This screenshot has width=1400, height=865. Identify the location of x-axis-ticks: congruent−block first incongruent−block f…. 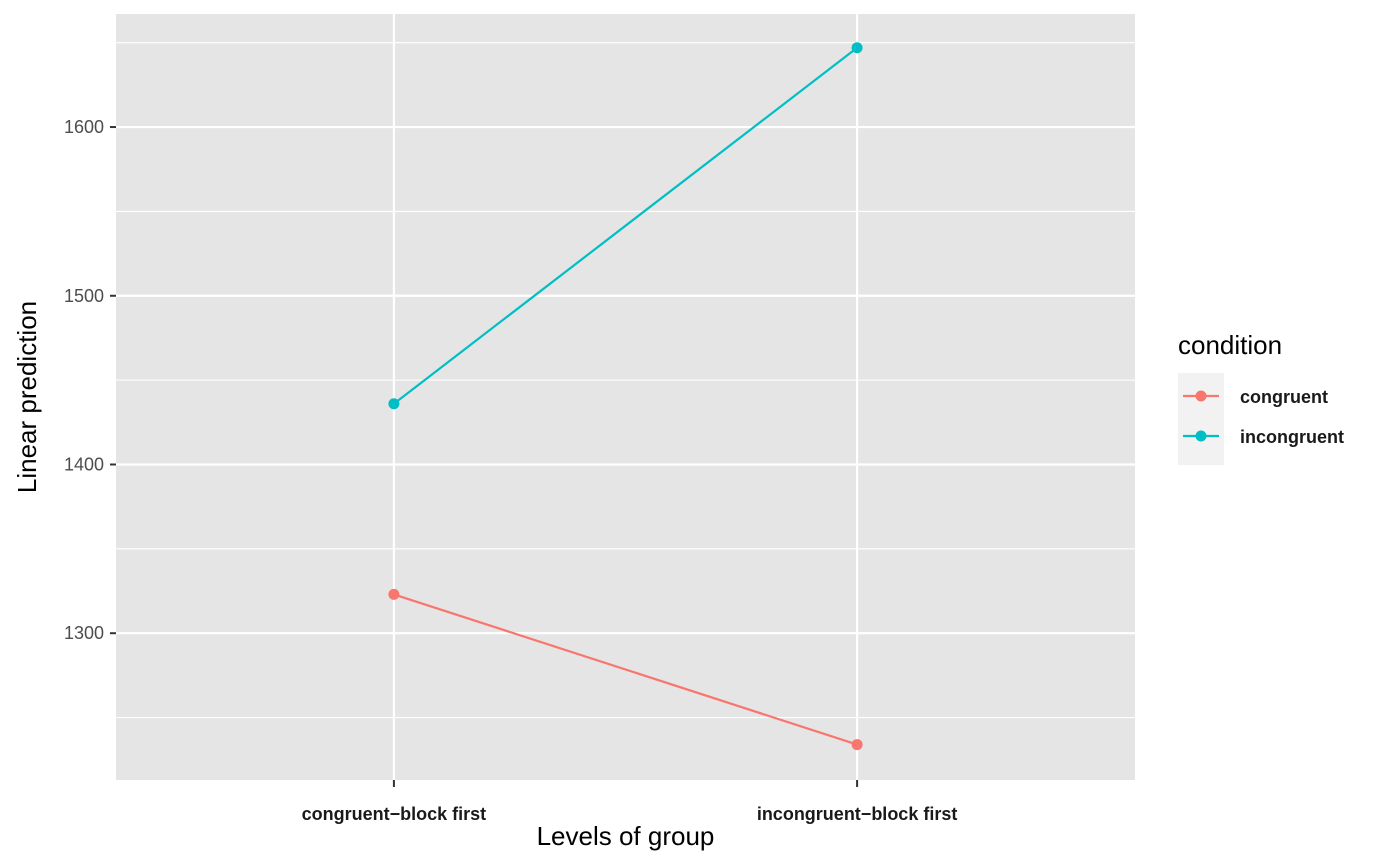
(630, 802).